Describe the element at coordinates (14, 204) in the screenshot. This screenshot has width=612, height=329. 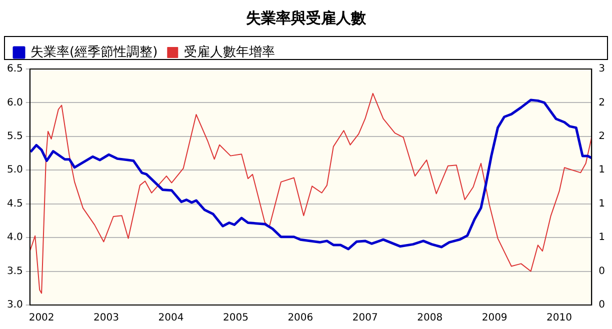
I see `y-tick-label: 4.5` at that location.